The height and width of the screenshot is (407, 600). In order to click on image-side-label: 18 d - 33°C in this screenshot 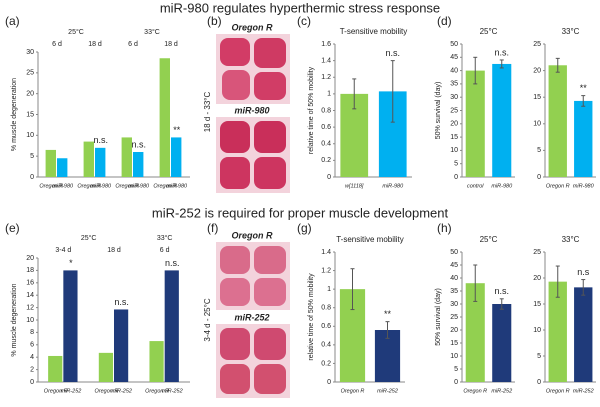, I will do `click(207, 112)`.